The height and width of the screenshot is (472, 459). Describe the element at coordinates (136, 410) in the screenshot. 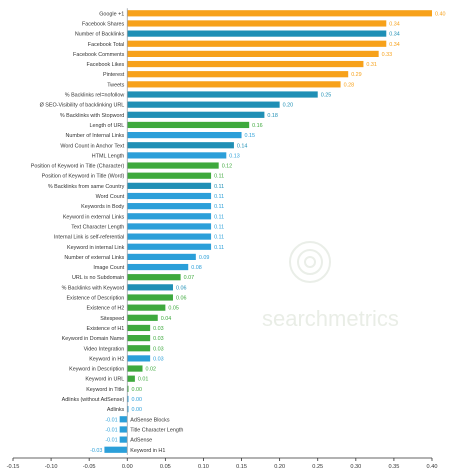

I see `bar-value-label: 0.00` at that location.